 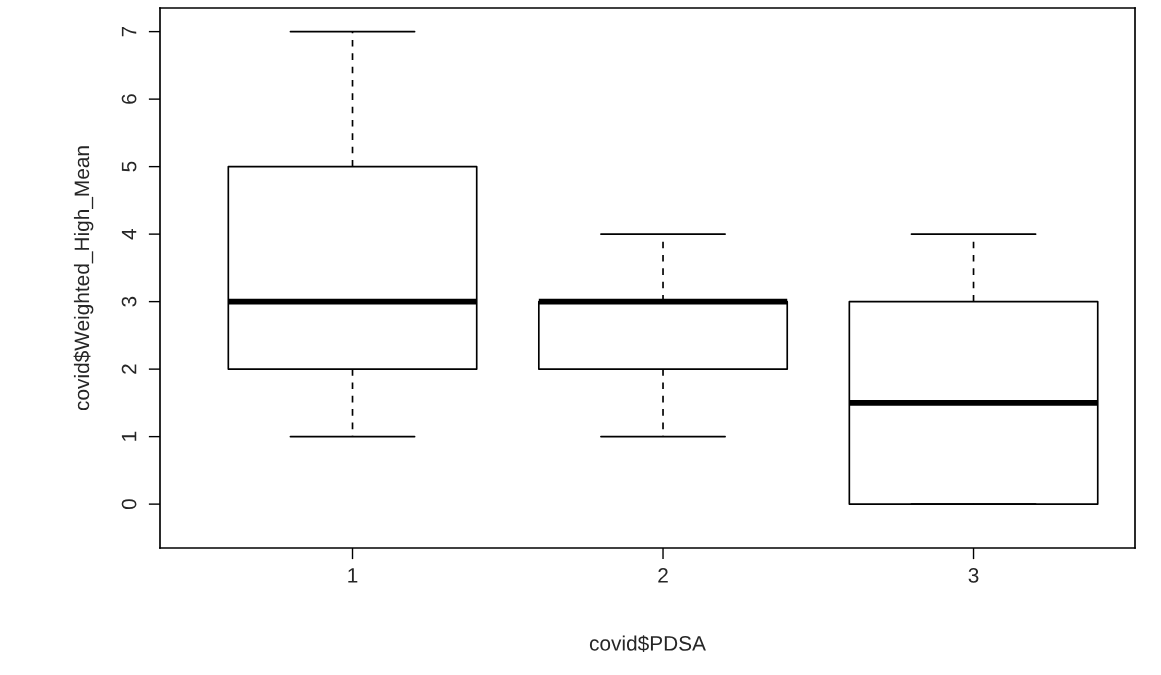 I want to click on y-tick-label: 2, so click(x=129, y=369).